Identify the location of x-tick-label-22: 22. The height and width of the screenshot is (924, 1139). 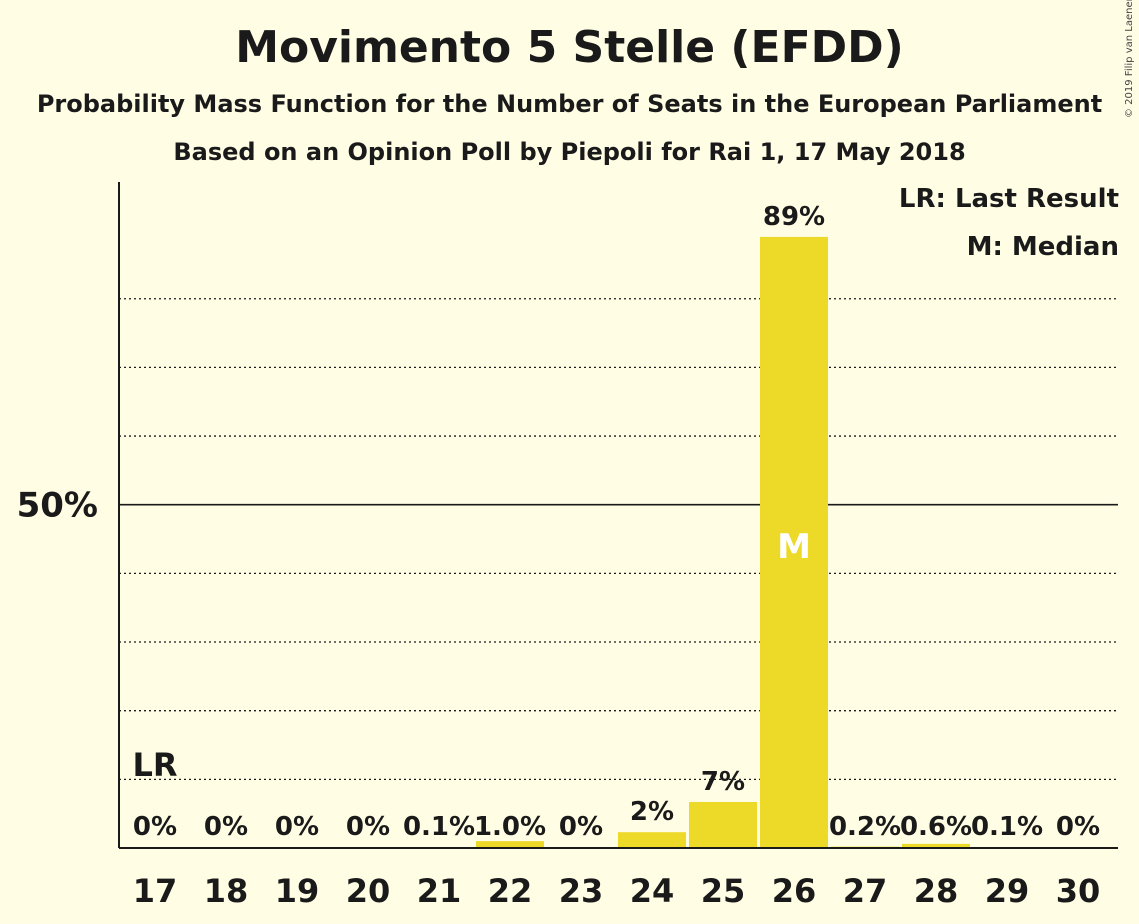
(510, 891).